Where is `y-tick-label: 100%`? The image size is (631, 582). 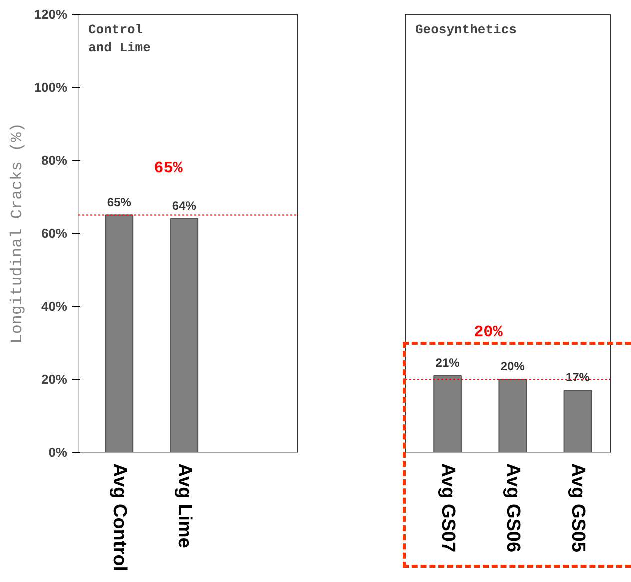
y-tick-label: 100% is located at coordinates (51, 87).